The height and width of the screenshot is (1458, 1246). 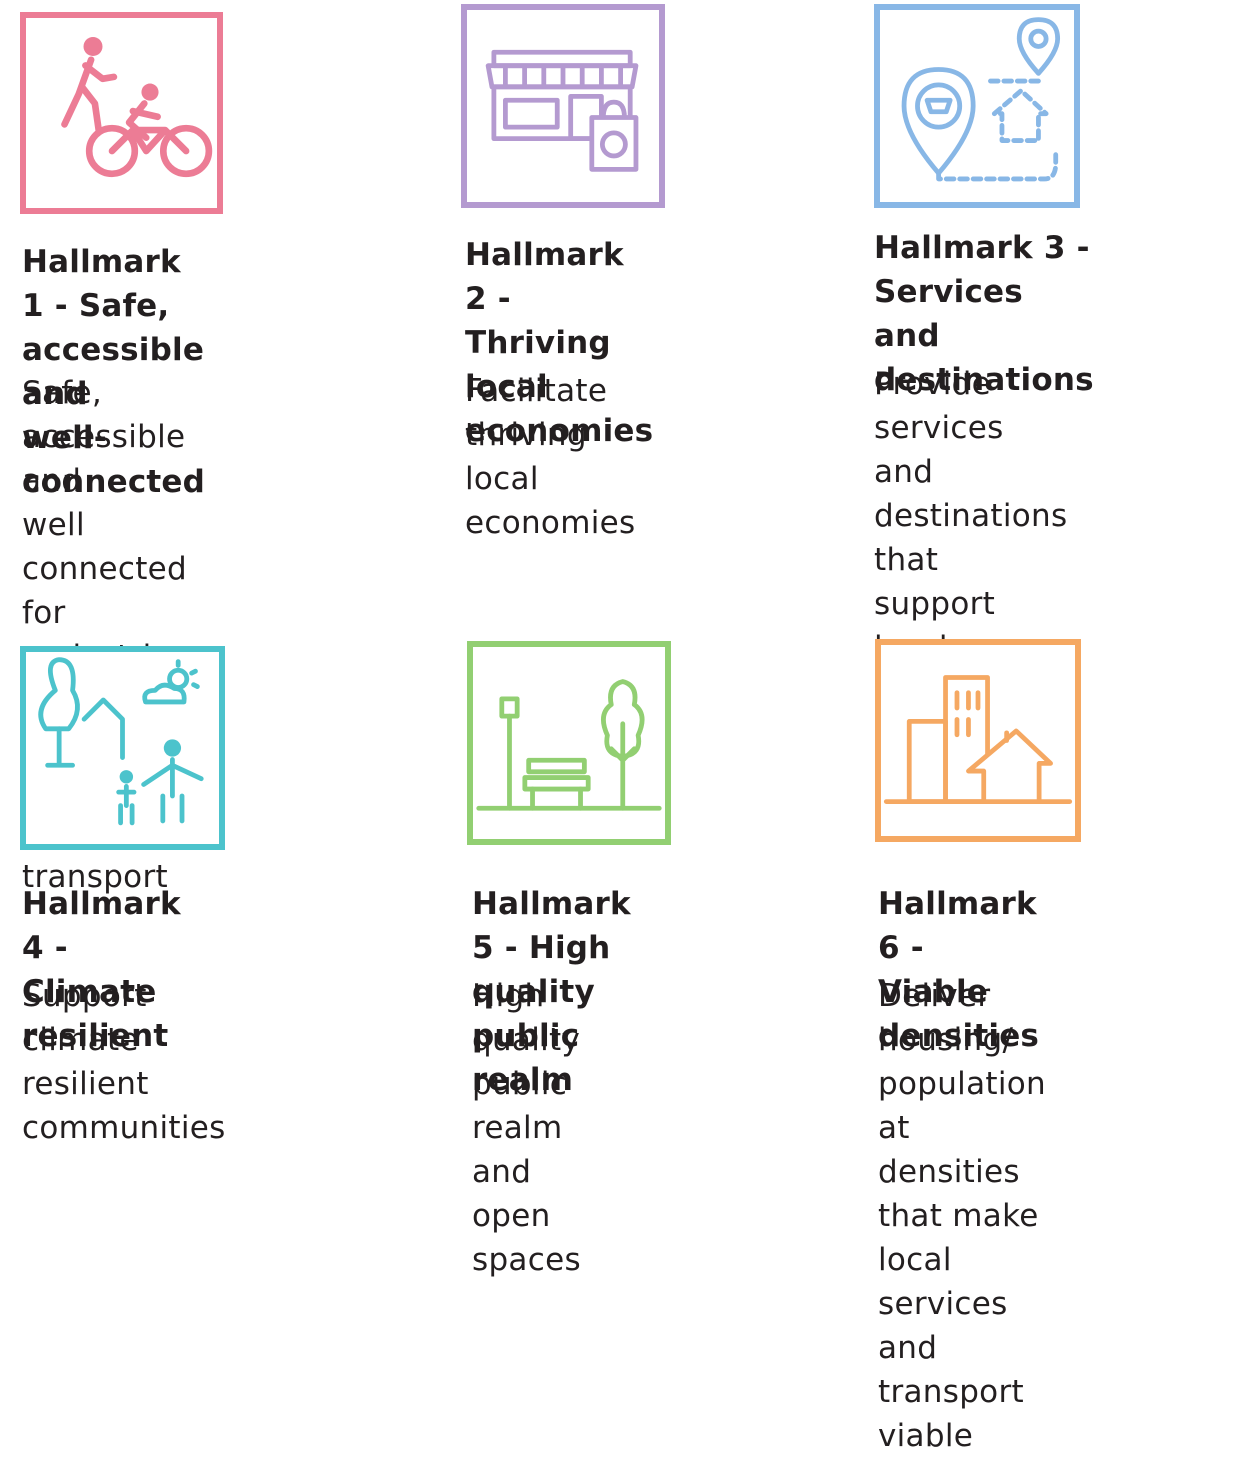 I want to click on hallmark-2-description: Facilitate thriving local economies, so click(x=550, y=457).